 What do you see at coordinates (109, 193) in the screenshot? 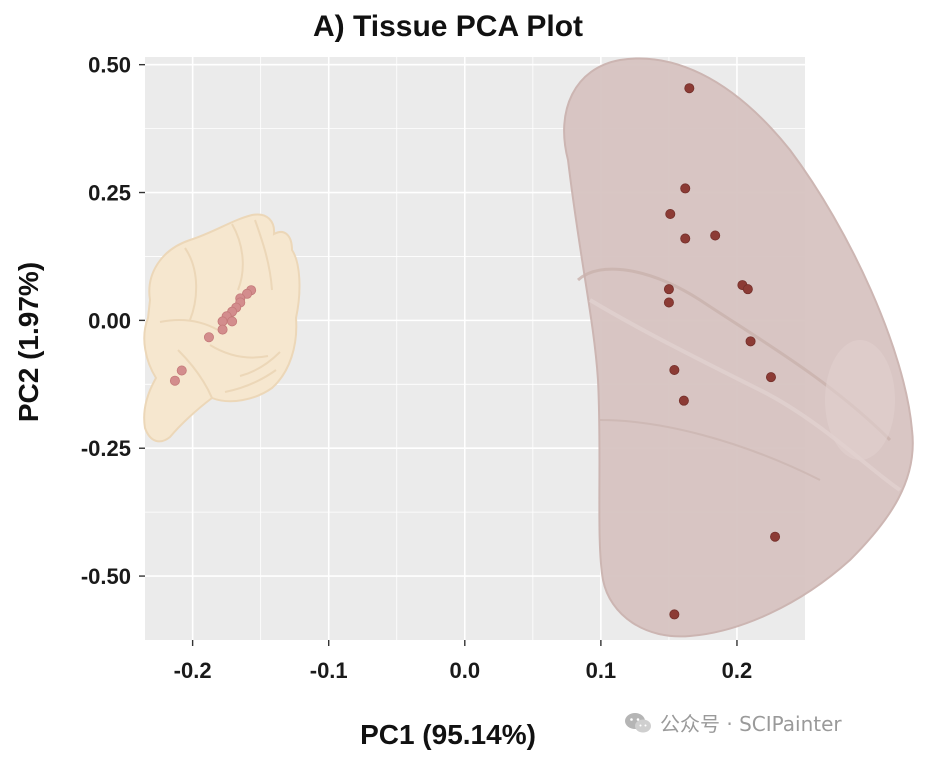
I see `y-tick-label: 0.25` at bounding box center [109, 193].